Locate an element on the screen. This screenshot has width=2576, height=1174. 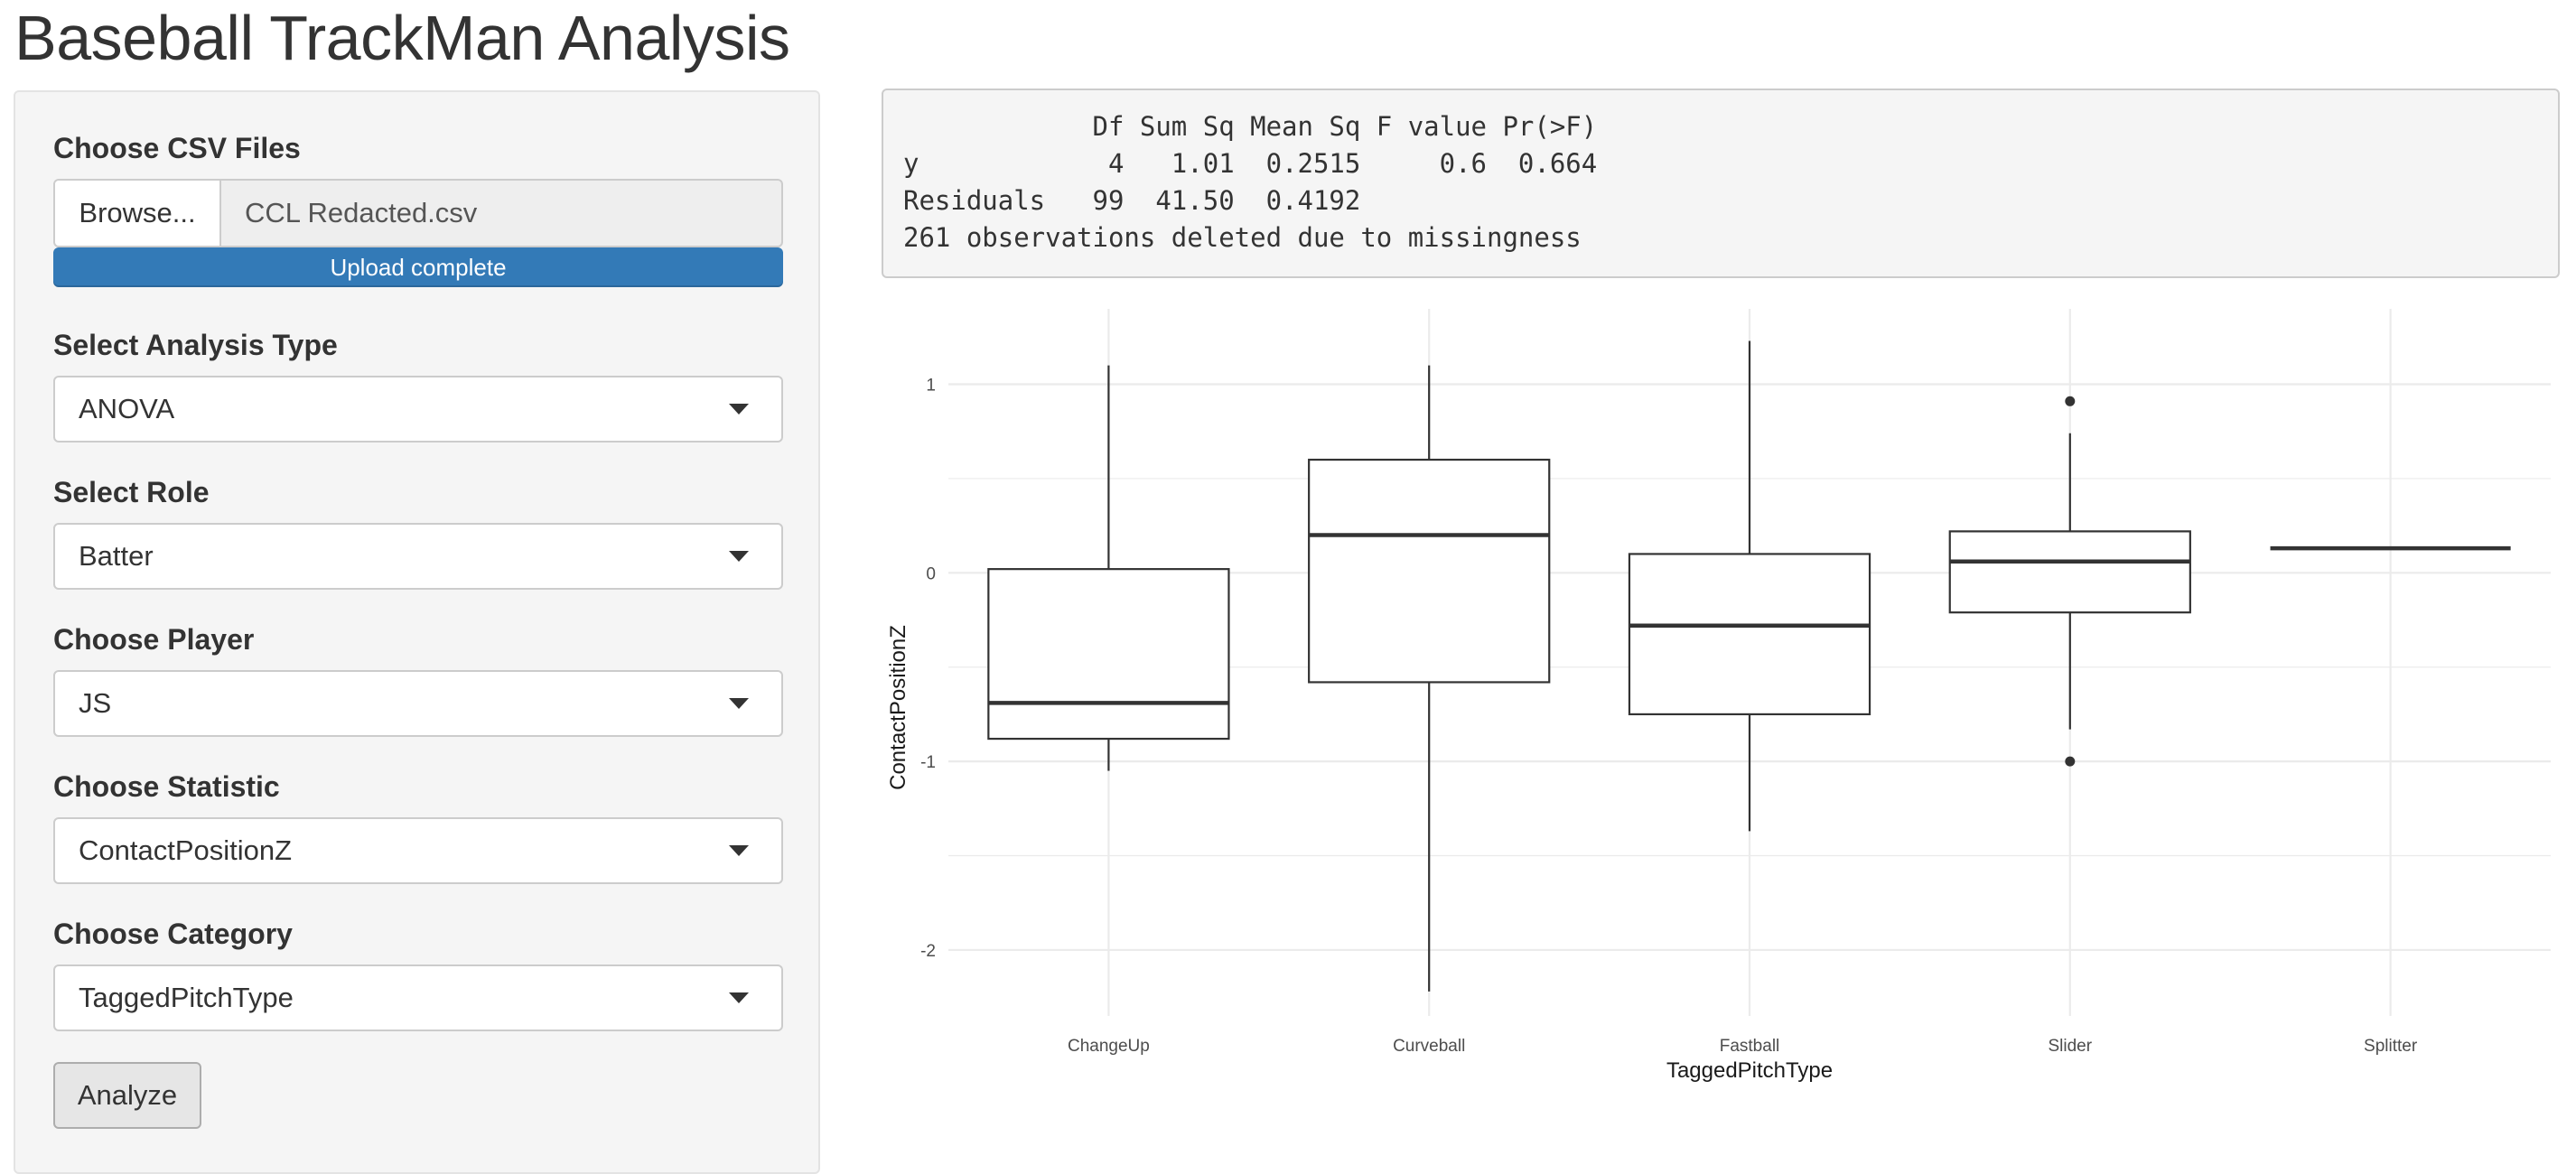
y-tick-label: -1 is located at coordinates (928, 762).